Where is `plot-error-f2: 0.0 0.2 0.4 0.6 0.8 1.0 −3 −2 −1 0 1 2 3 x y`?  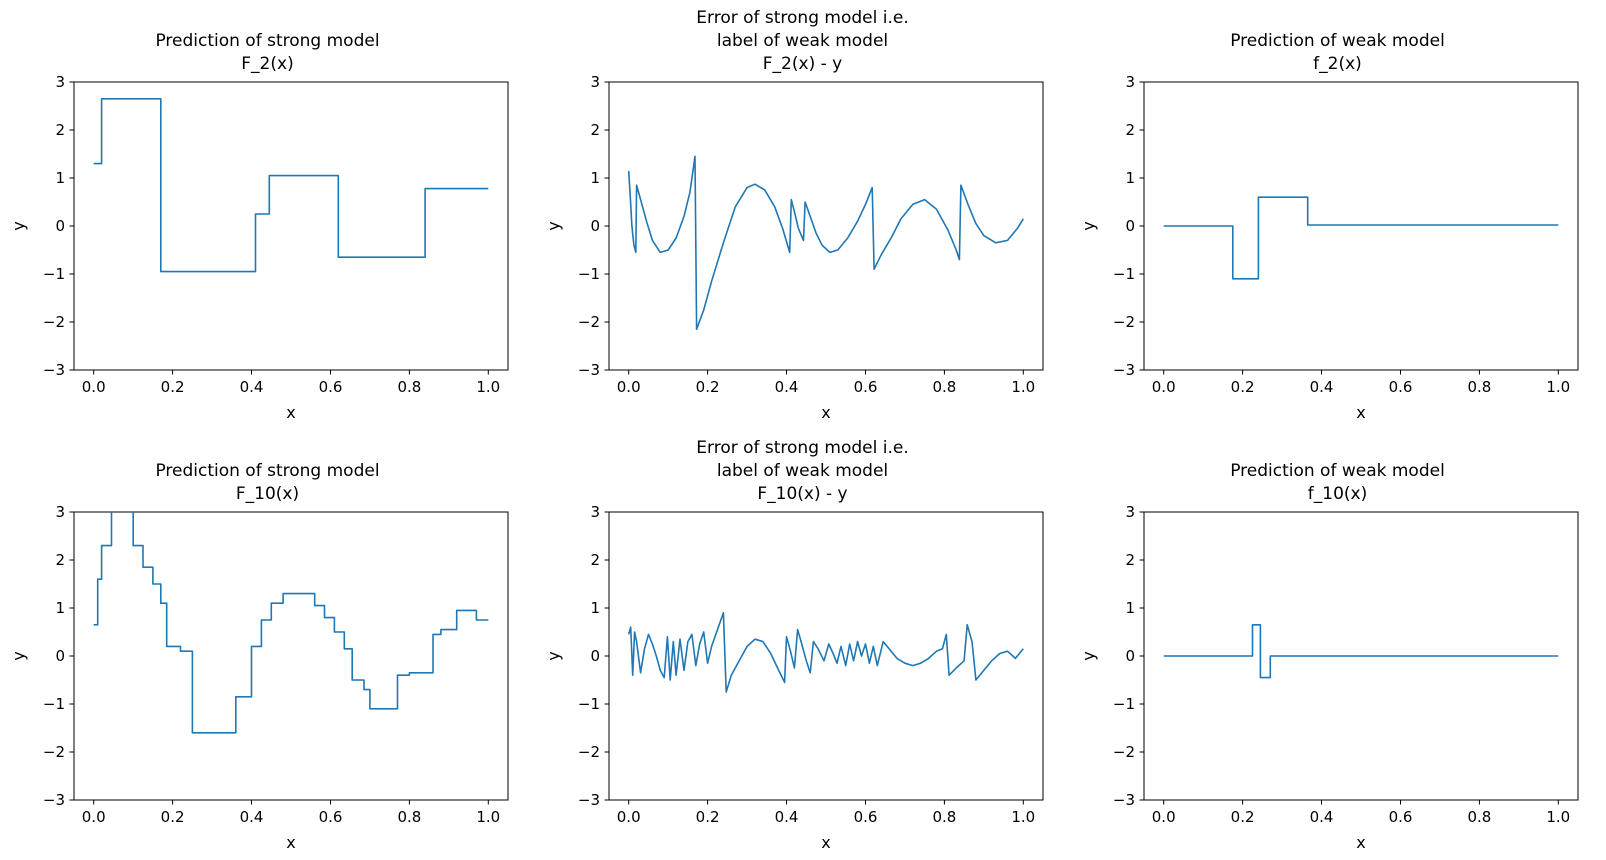
plot-error-f2: 0.0 0.2 0.4 0.6 0.8 1.0 −3 −2 −1 0 1 2 3 x y is located at coordinates (794, 249).